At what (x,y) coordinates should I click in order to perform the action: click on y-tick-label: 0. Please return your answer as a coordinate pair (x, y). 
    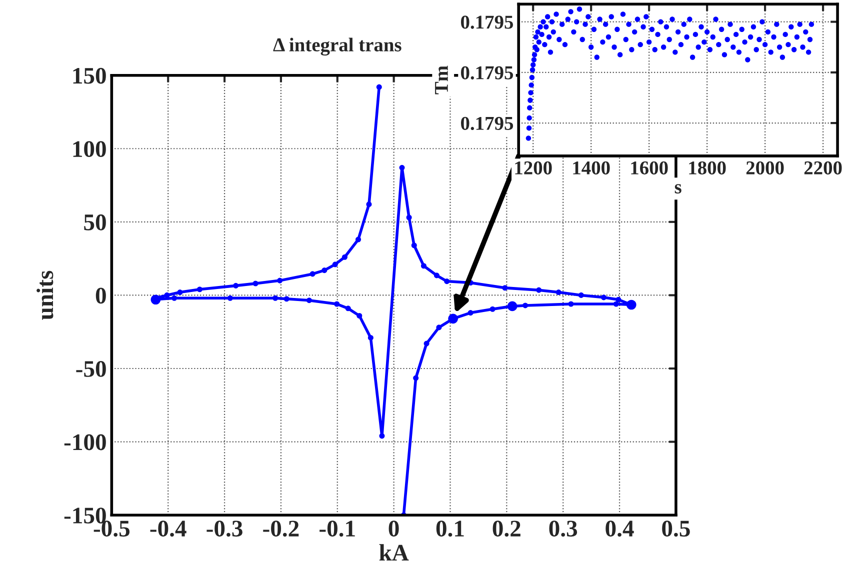
    Looking at the image, I should click on (101, 296).